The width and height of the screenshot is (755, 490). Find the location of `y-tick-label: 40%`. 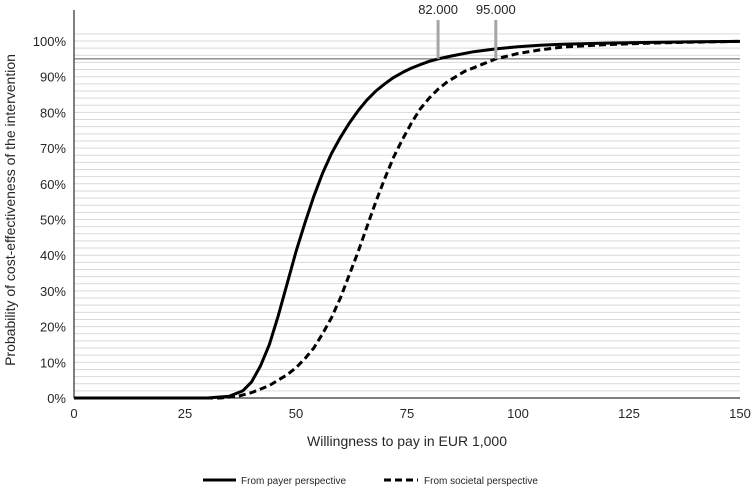

y-tick-label: 40% is located at coordinates (53, 255).